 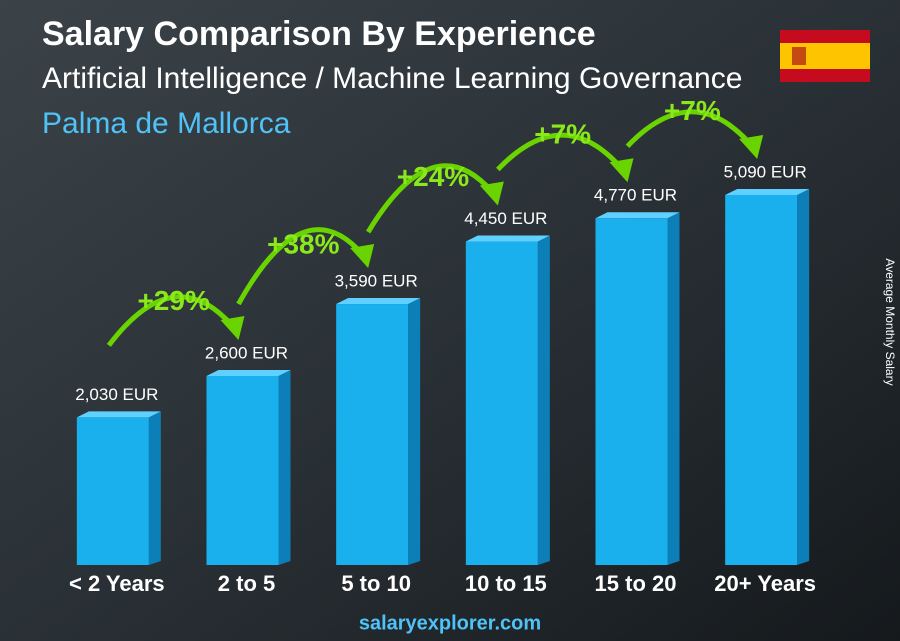 What do you see at coordinates (246, 352) in the screenshot?
I see `value-label: 2,600 EUR` at bounding box center [246, 352].